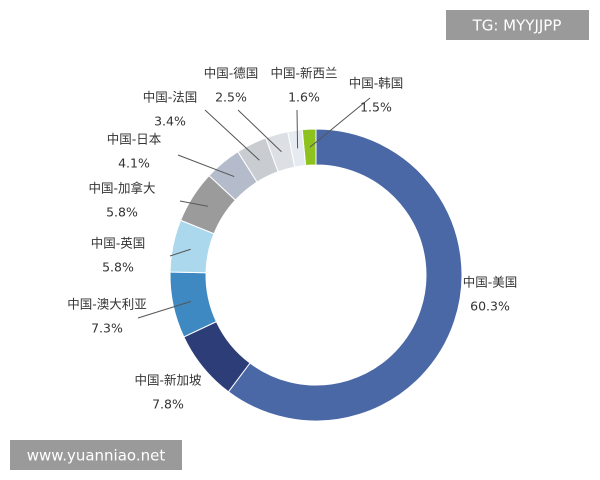 The height and width of the screenshot is (480, 600). What do you see at coordinates (118, 243) in the screenshot?
I see `slice-label: 中国-英国` at bounding box center [118, 243].